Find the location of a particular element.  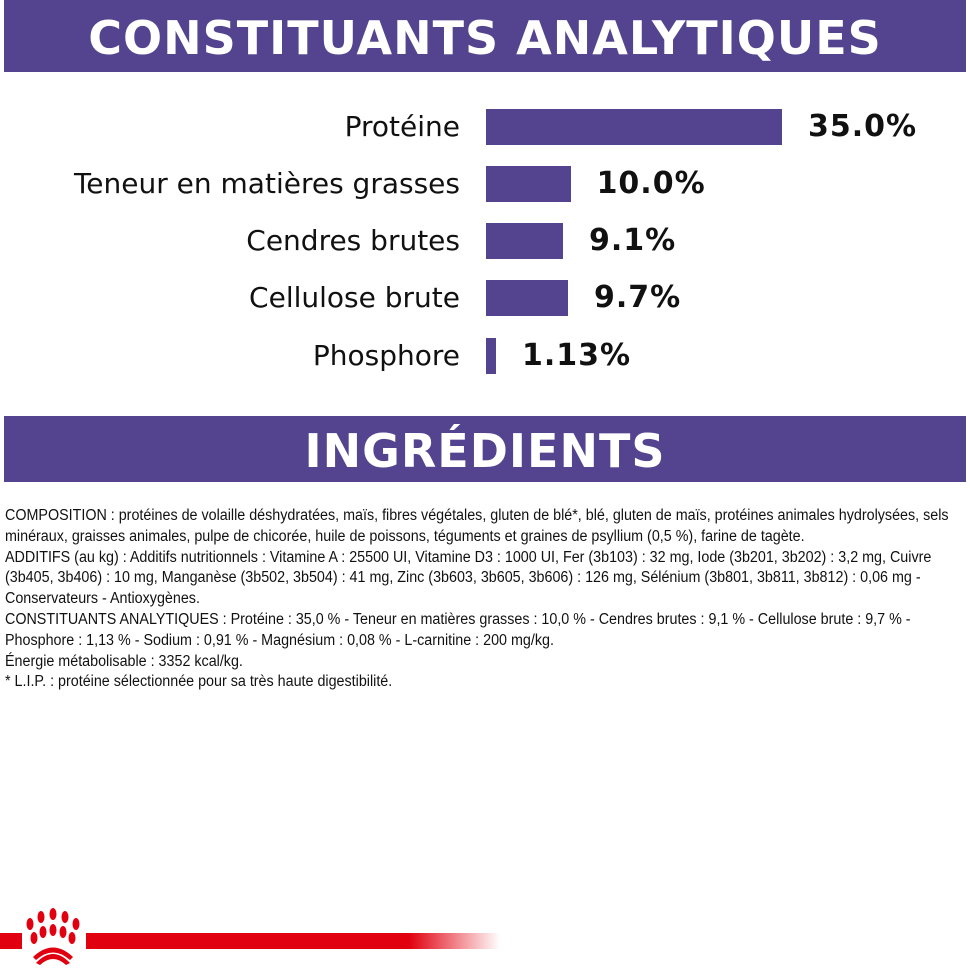

section-header-ingredients: INGRÉDIENTS is located at coordinates (485, 449).